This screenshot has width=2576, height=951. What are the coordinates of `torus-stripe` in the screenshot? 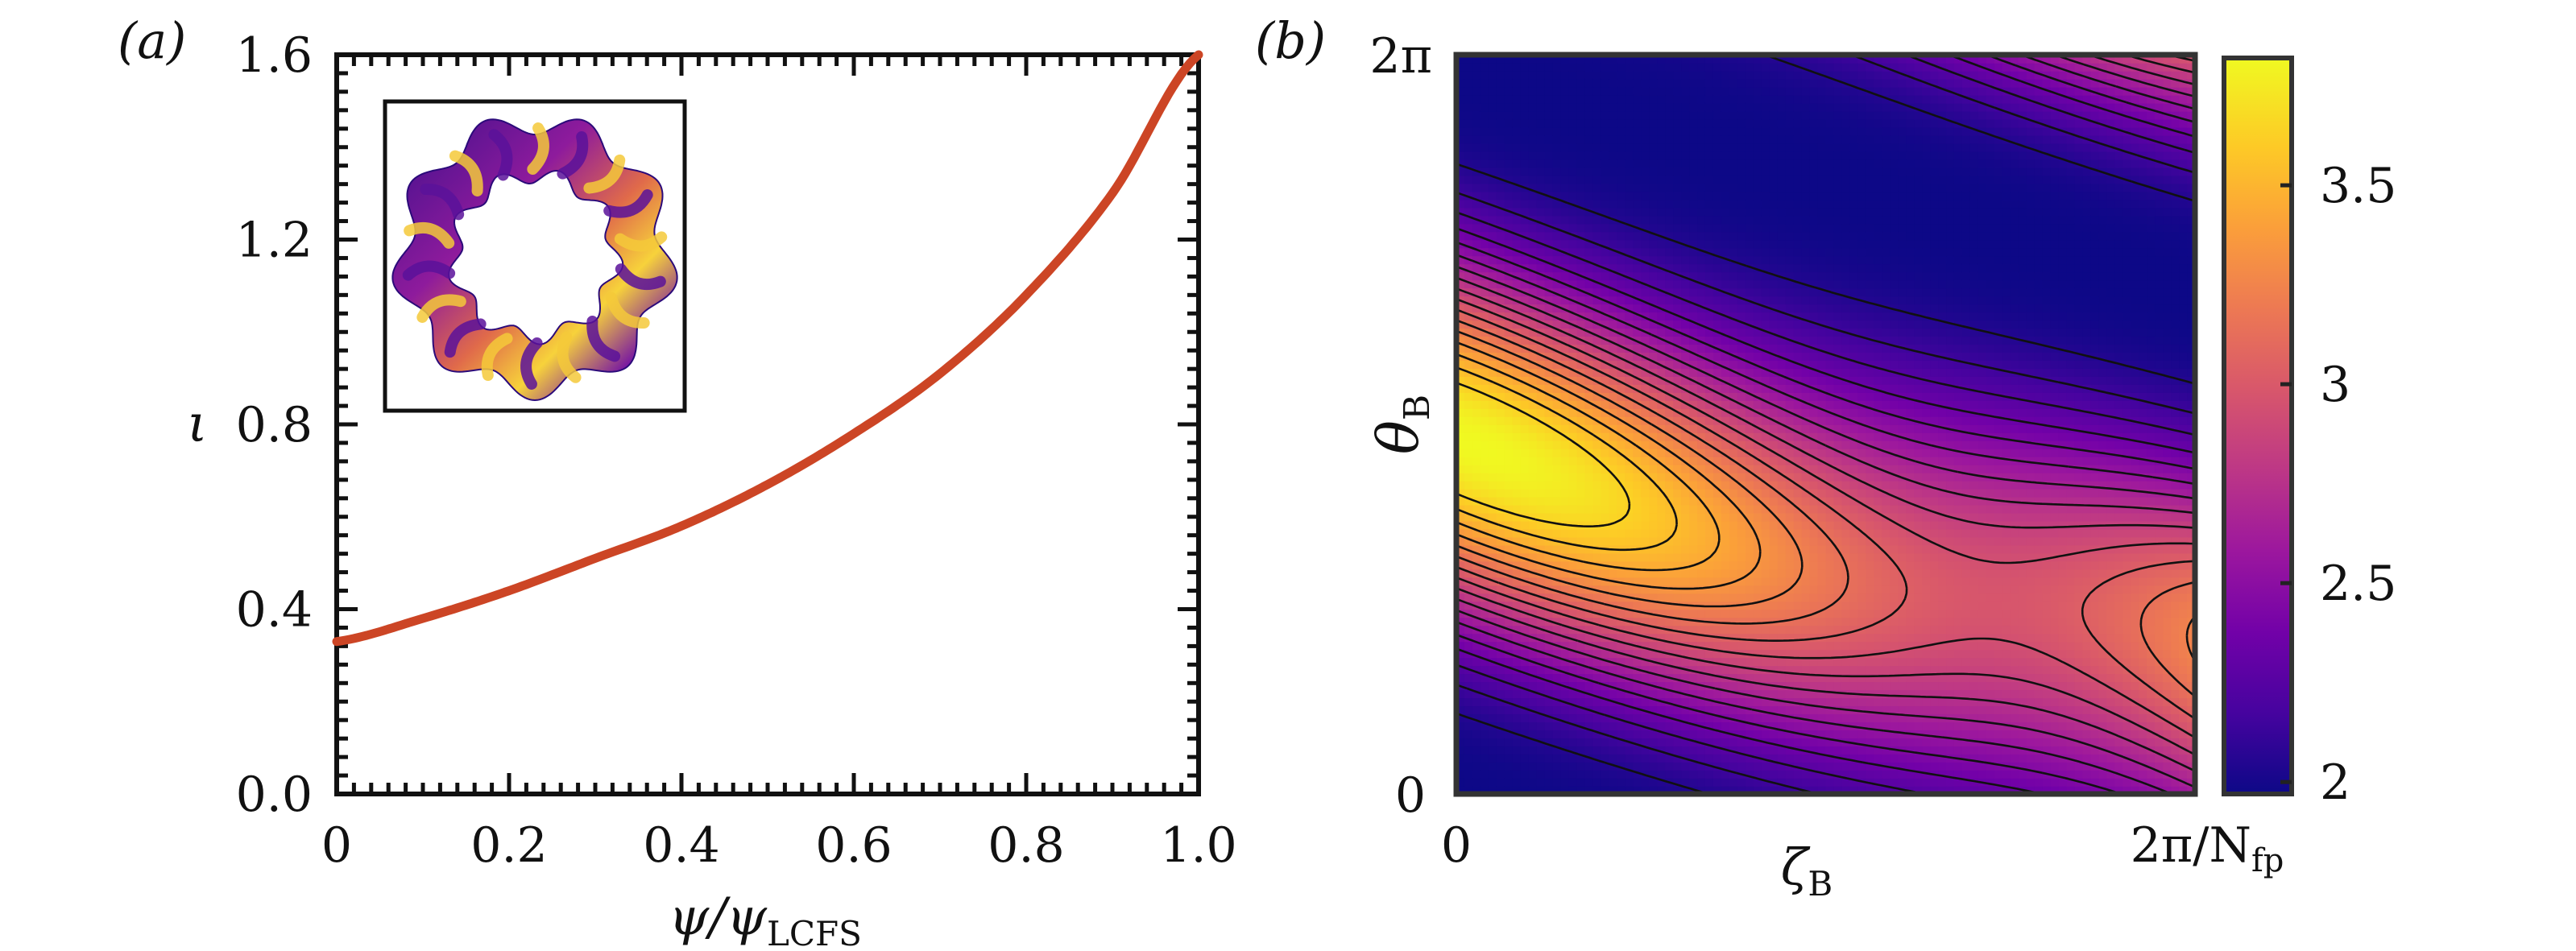 It's located at (441, 308).